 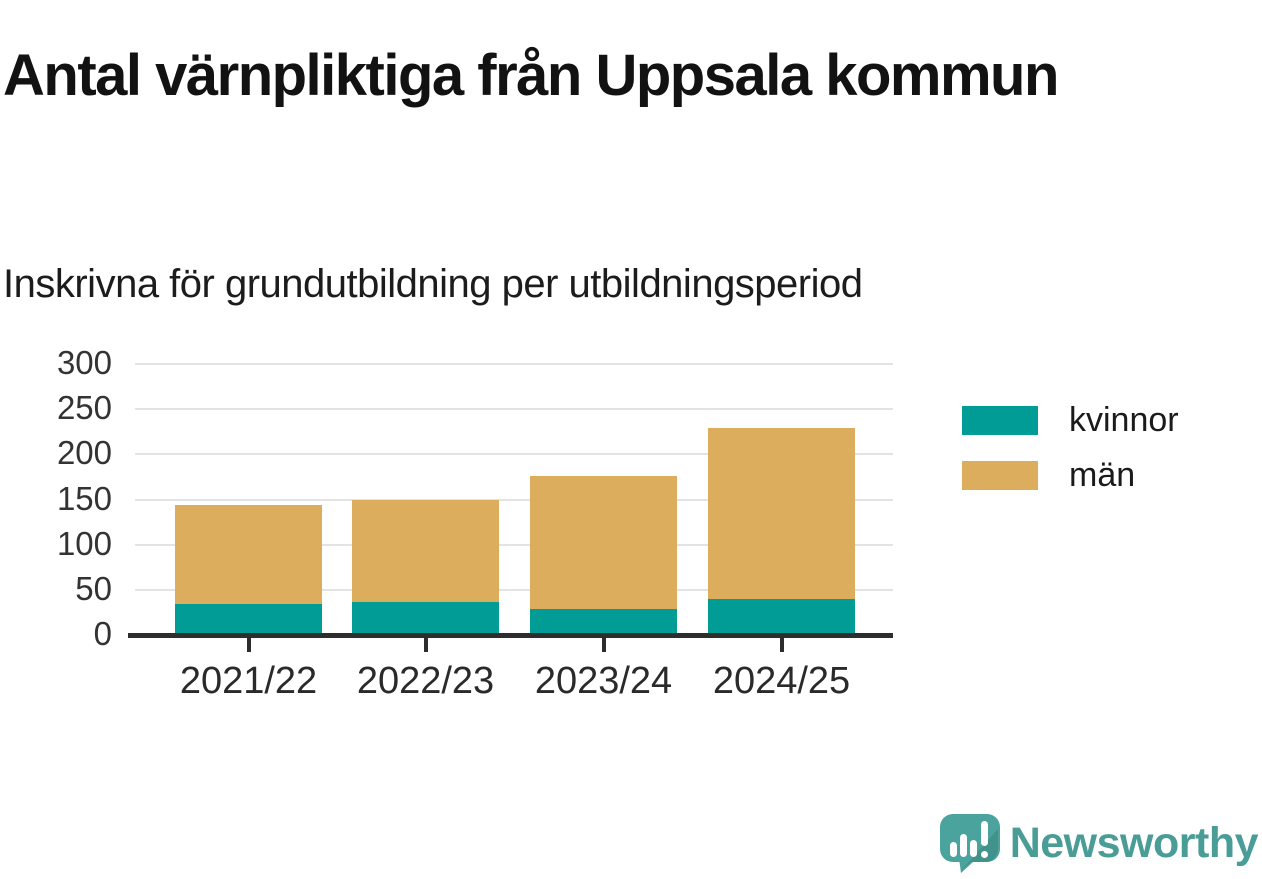 I want to click on y-axis-label-100: 100, so click(x=84, y=543).